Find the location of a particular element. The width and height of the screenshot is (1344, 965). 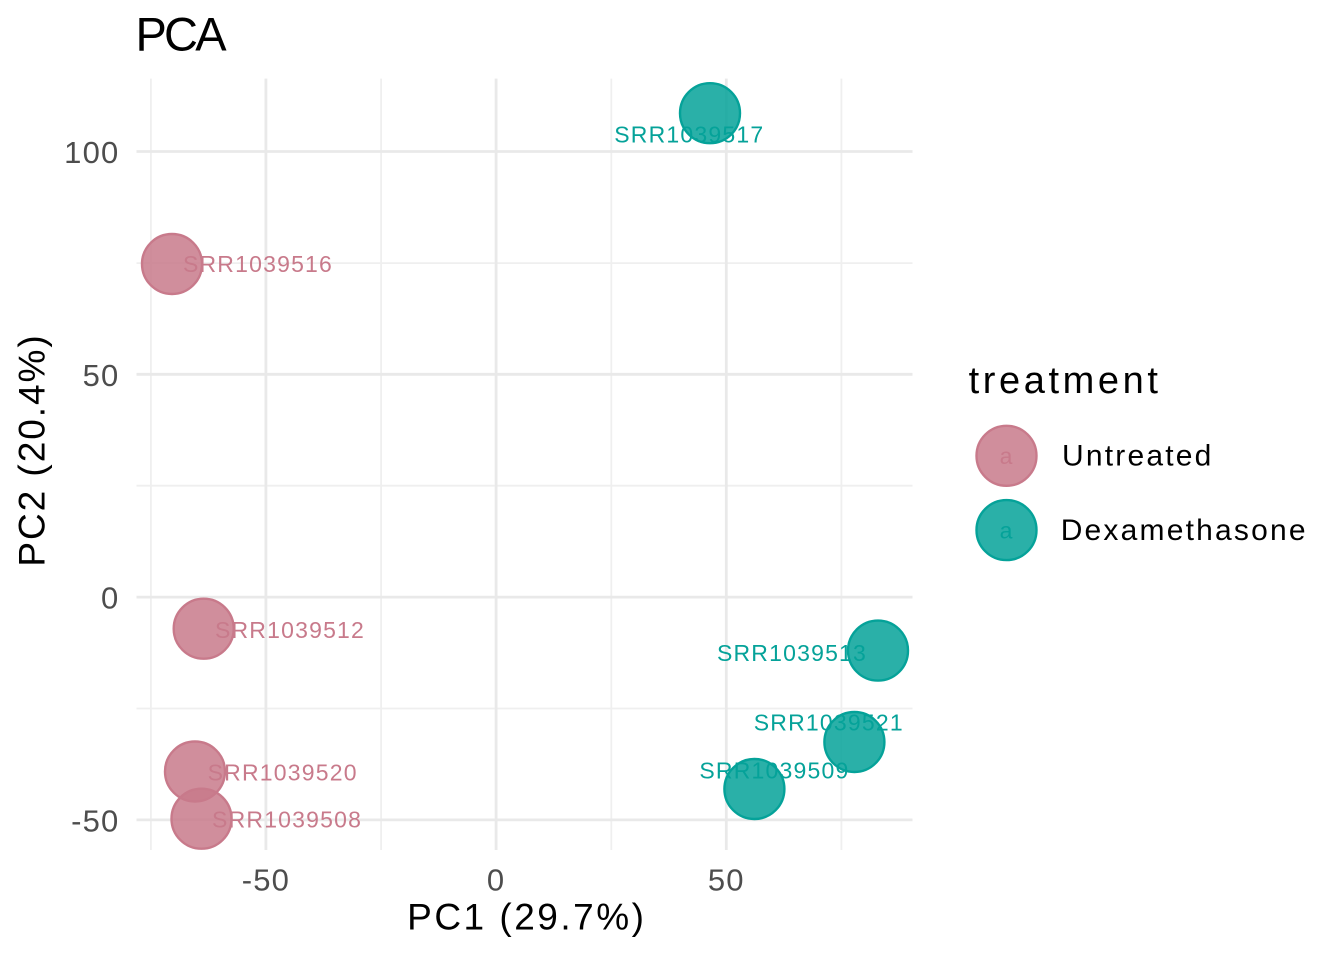

svg-text: SRR1039509 is located at coordinates (774, 771).